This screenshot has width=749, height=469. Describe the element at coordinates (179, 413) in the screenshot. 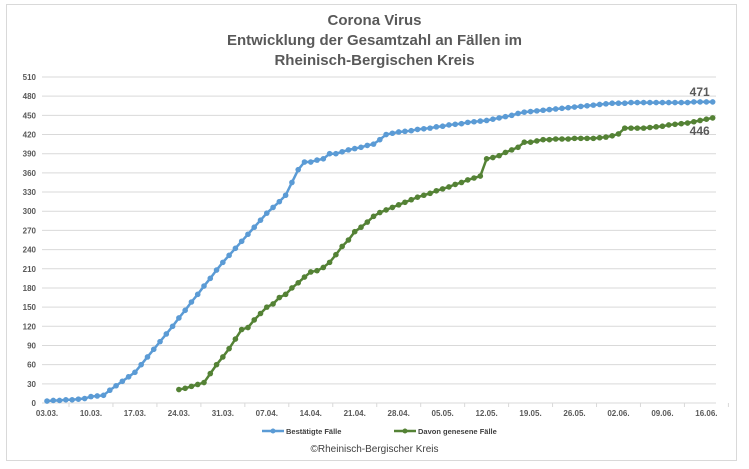

I see `x-tick-label: 24.03.` at that location.